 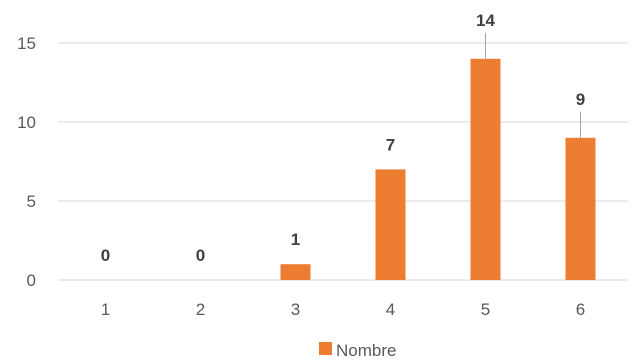 I want to click on legend: Nombre, so click(x=357, y=350).